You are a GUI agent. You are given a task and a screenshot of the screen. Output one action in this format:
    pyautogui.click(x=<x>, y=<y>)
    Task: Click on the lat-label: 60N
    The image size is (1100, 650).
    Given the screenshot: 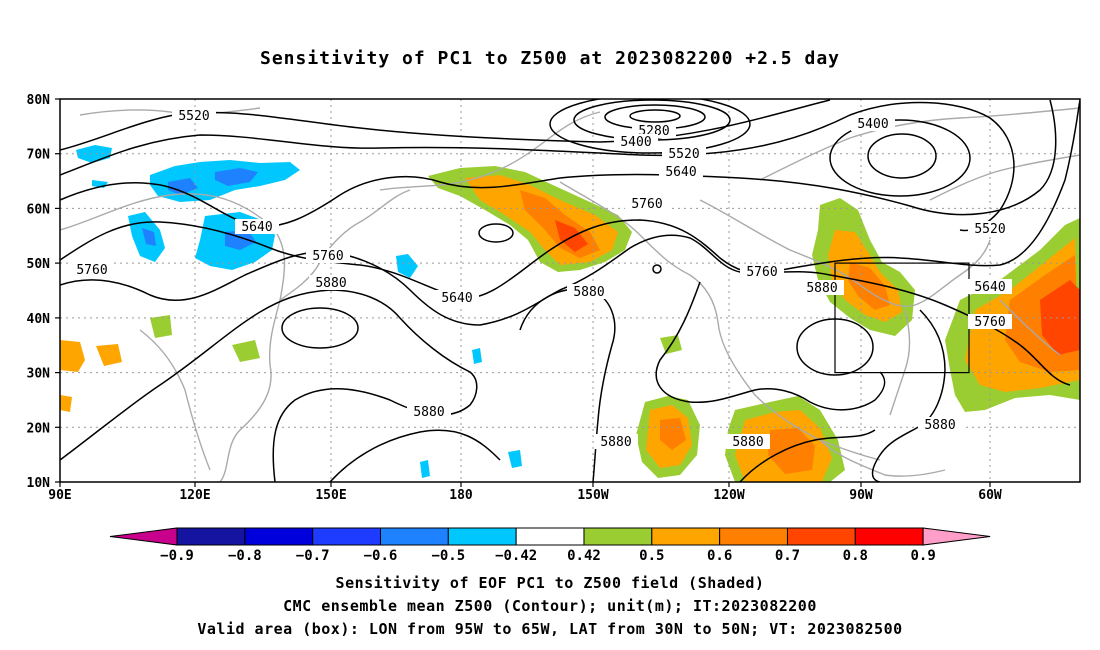 What is the action you would take?
    pyautogui.click(x=39, y=209)
    